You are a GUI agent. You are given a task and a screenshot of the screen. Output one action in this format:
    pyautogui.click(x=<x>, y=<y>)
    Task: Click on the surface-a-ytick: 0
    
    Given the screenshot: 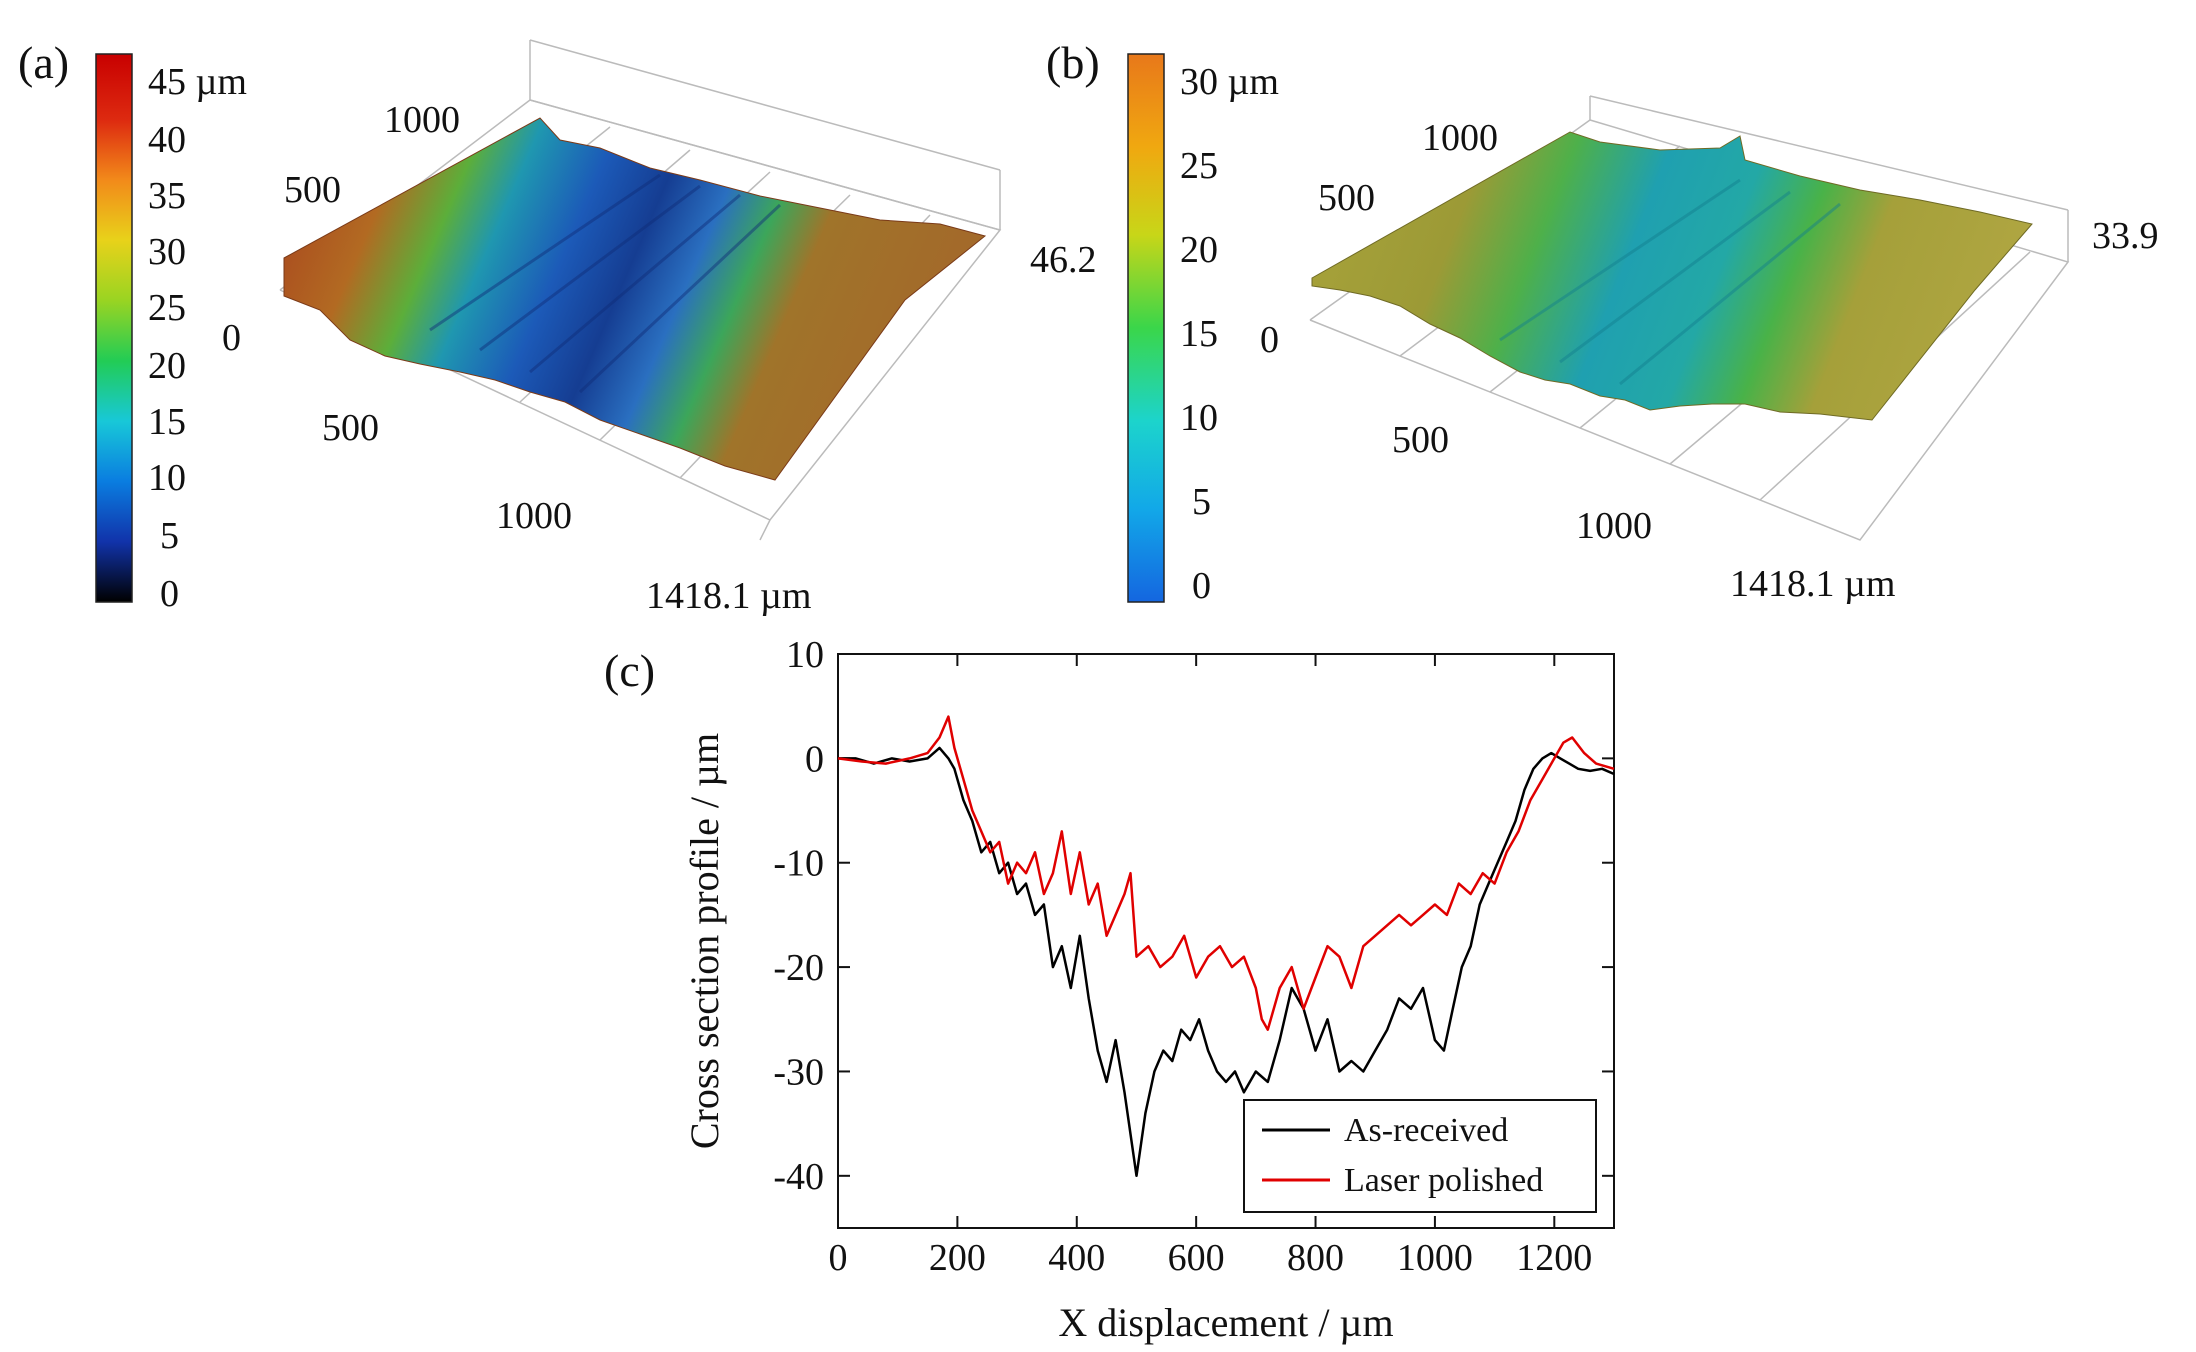 What is the action you would take?
    pyautogui.click(x=231, y=338)
    